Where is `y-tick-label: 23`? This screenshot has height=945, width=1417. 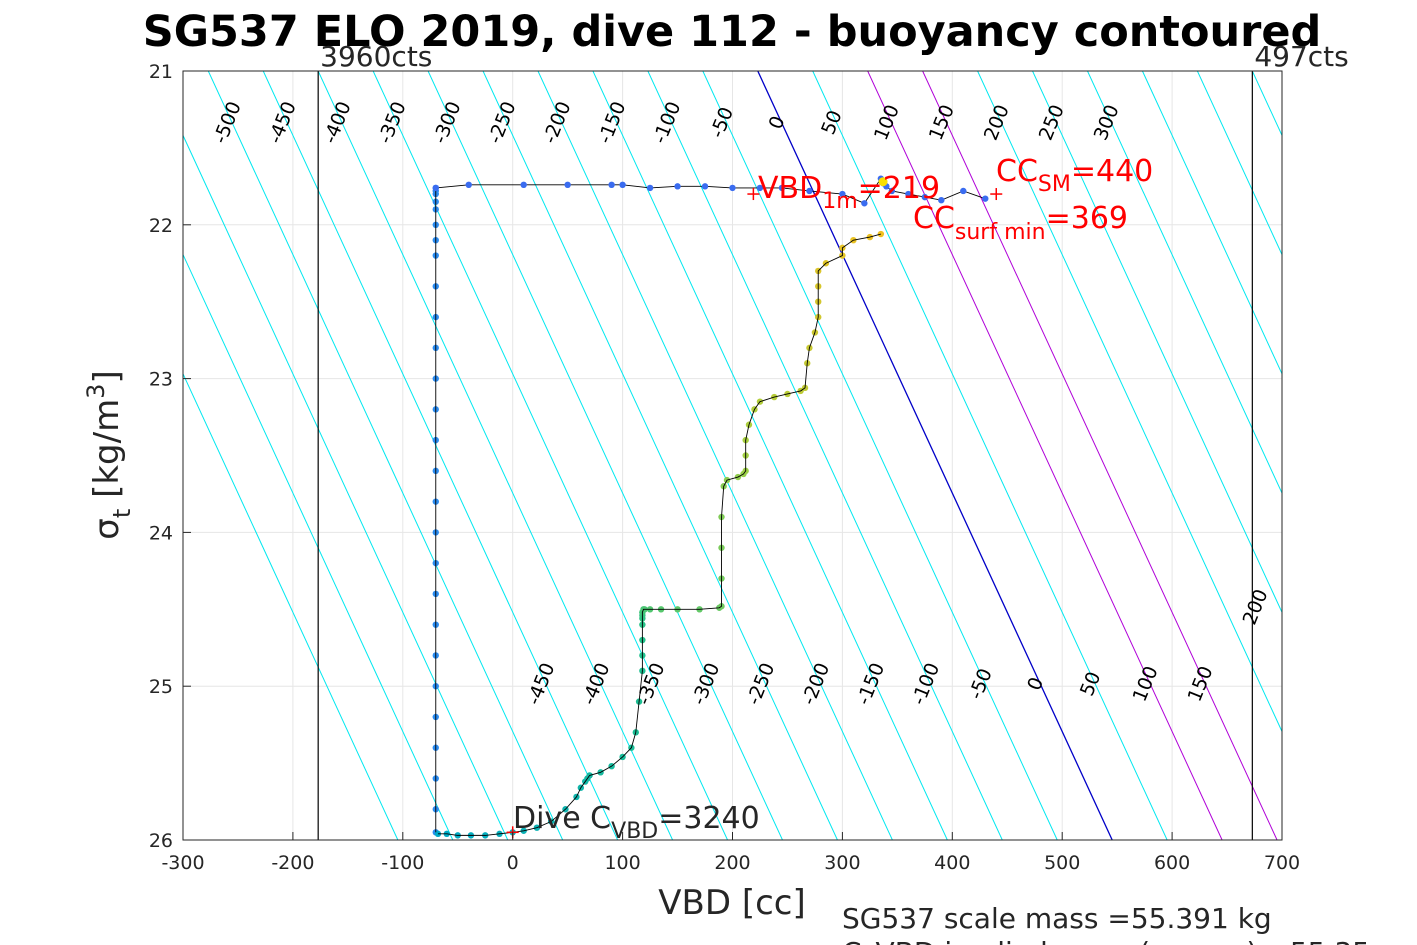
y-tick-label: 23 is located at coordinates (161, 380).